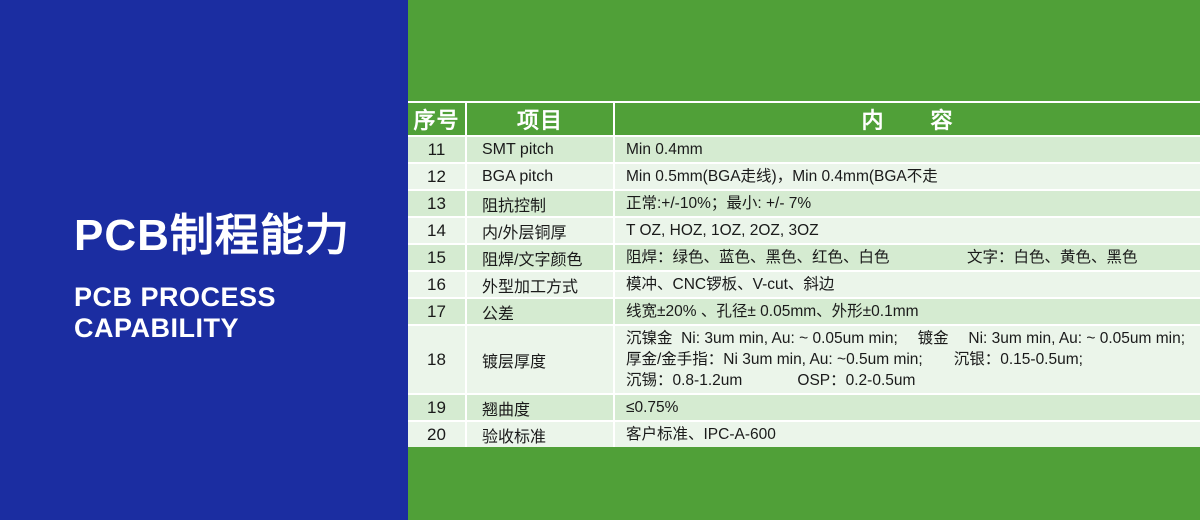 This screenshot has height=520, width=1200. What do you see at coordinates (436, 257) in the screenshot?
I see `row-number-cell: 15` at bounding box center [436, 257].